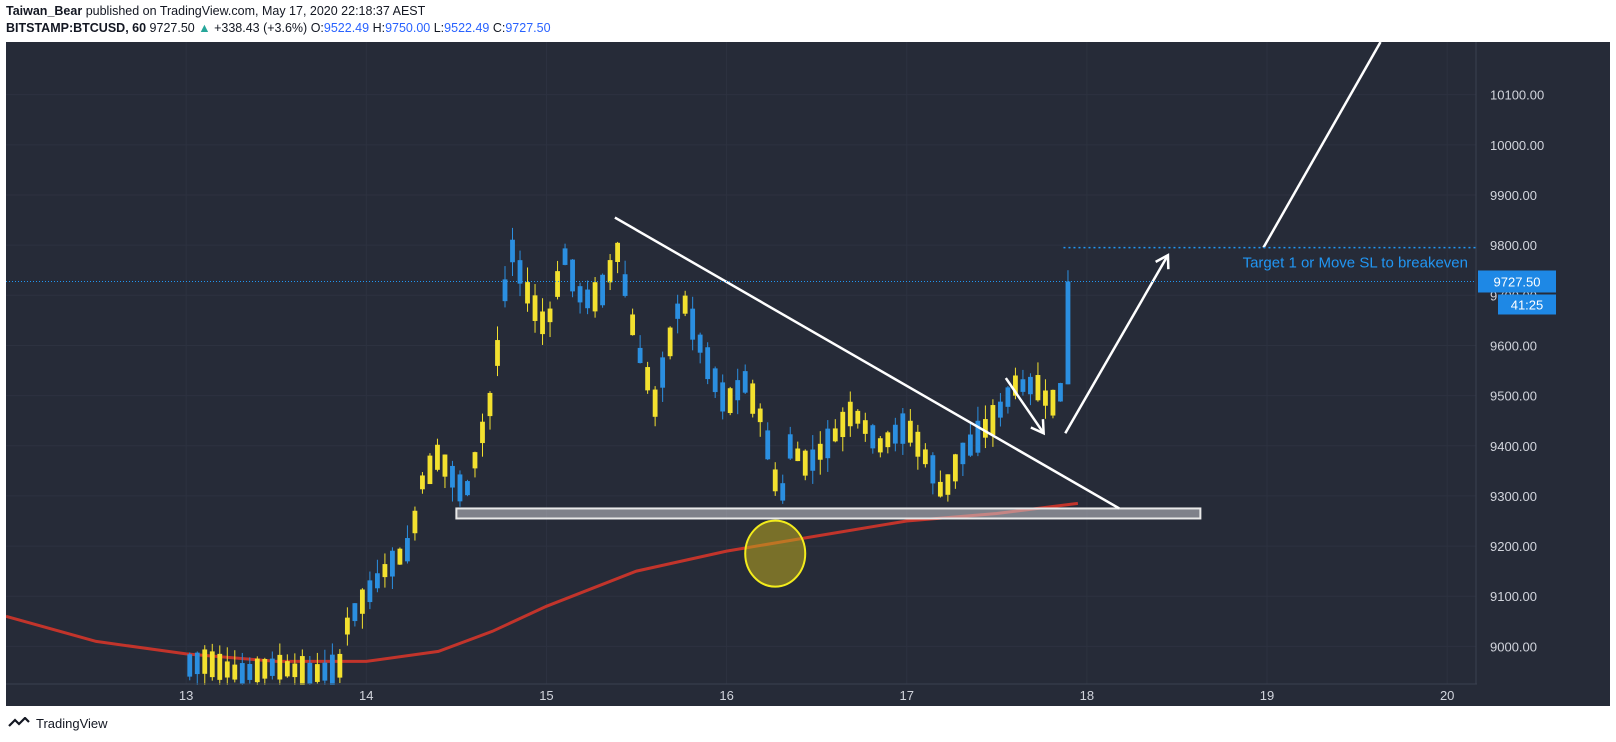 Image resolution: width=1616 pixels, height=742 pixels. I want to click on x-tick-label: 20, so click(1447, 695).